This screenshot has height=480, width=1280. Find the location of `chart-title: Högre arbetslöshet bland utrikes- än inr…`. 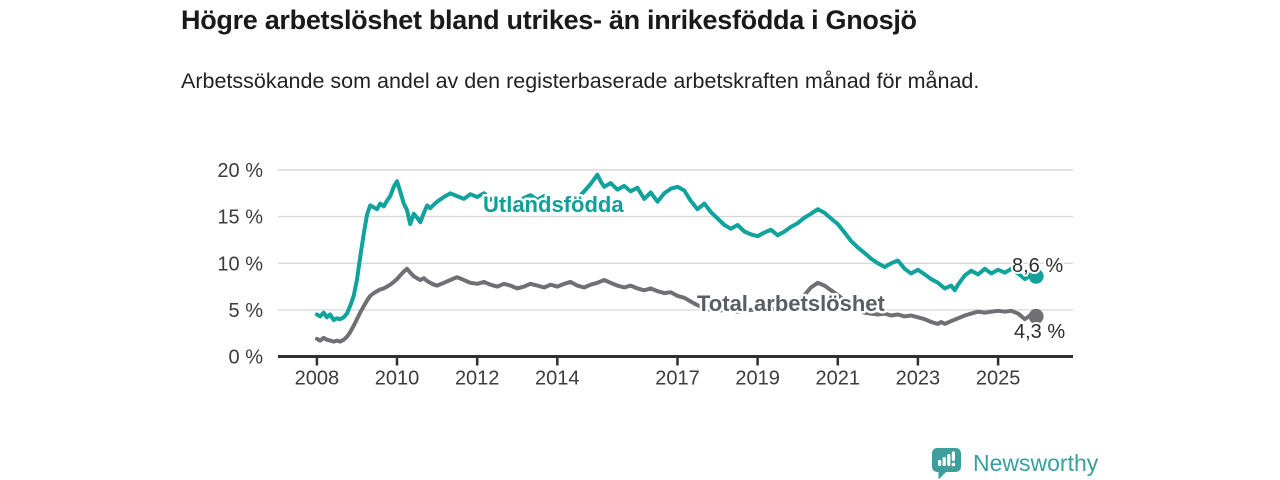

chart-title: Högre arbetslöshet bland utrikes- än inr… is located at coordinates (549, 20).